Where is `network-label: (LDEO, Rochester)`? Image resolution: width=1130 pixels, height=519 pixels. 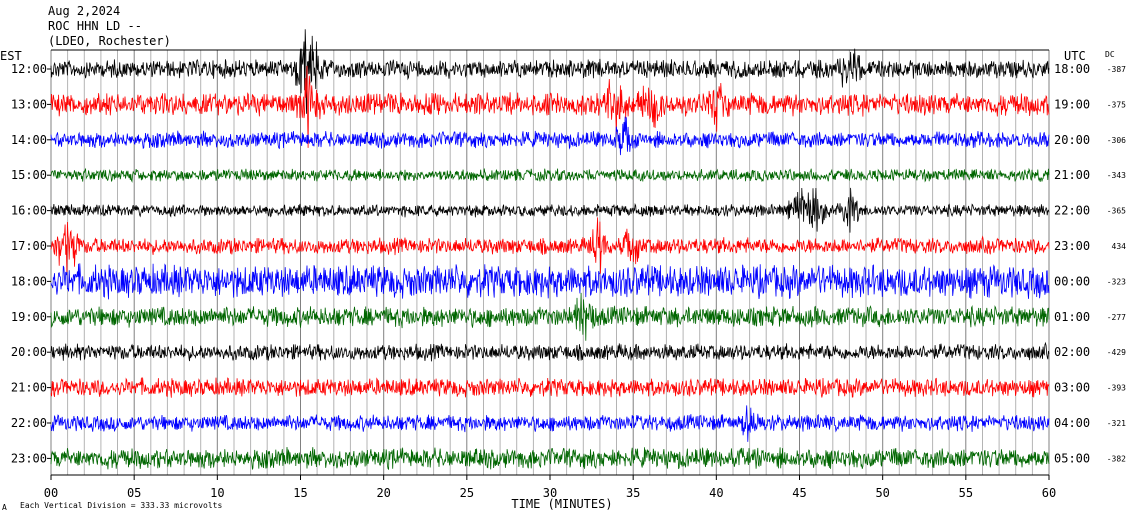
network-label: (LDEO, Rochester) is located at coordinates (109, 41).